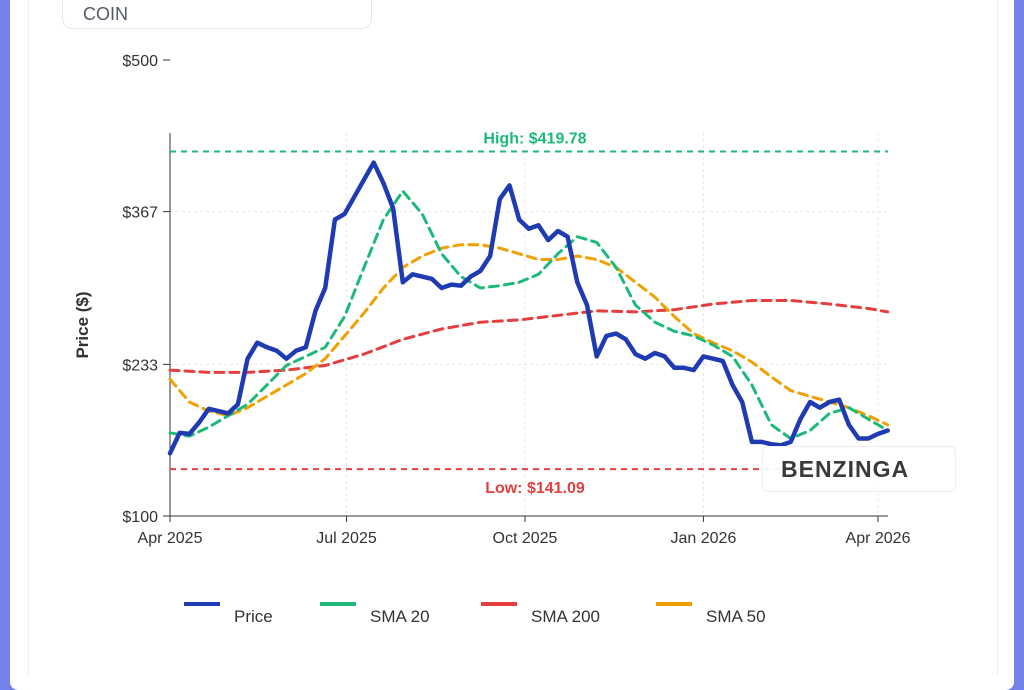  Describe the element at coordinates (400, 616) in the screenshot. I see `legend-label: SMA 20` at that location.